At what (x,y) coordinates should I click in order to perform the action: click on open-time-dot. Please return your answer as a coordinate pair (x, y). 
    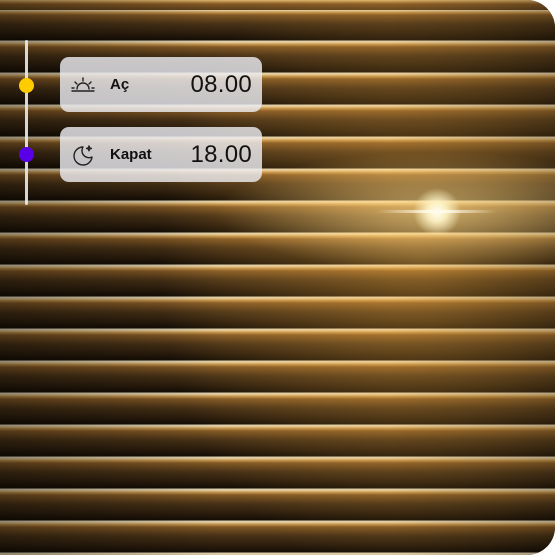
    Looking at the image, I should click on (26, 85).